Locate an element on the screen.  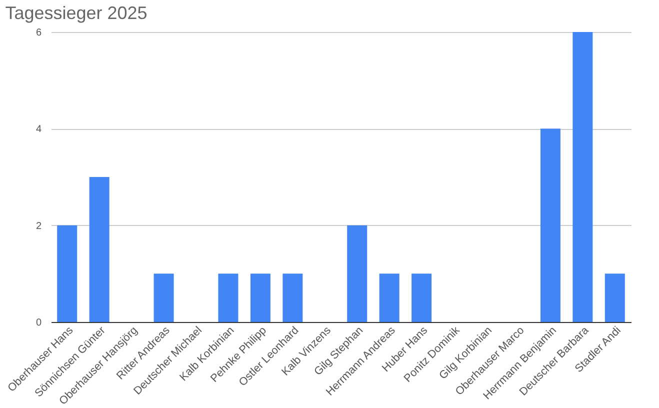
y-tick-label: 0 is located at coordinates (39, 323).